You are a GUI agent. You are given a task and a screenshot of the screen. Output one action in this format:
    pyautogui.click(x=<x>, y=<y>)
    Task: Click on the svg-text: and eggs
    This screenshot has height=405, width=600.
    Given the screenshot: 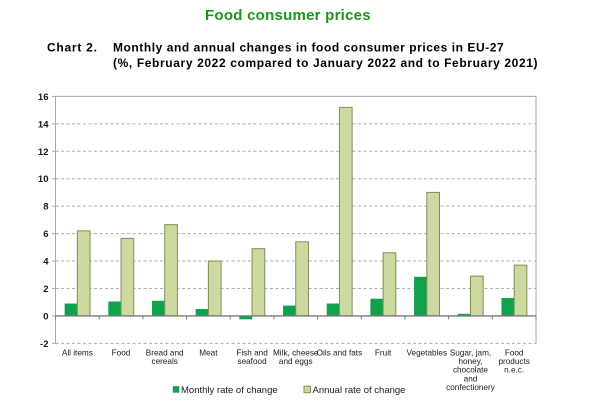 What is the action you would take?
    pyautogui.click(x=296, y=361)
    